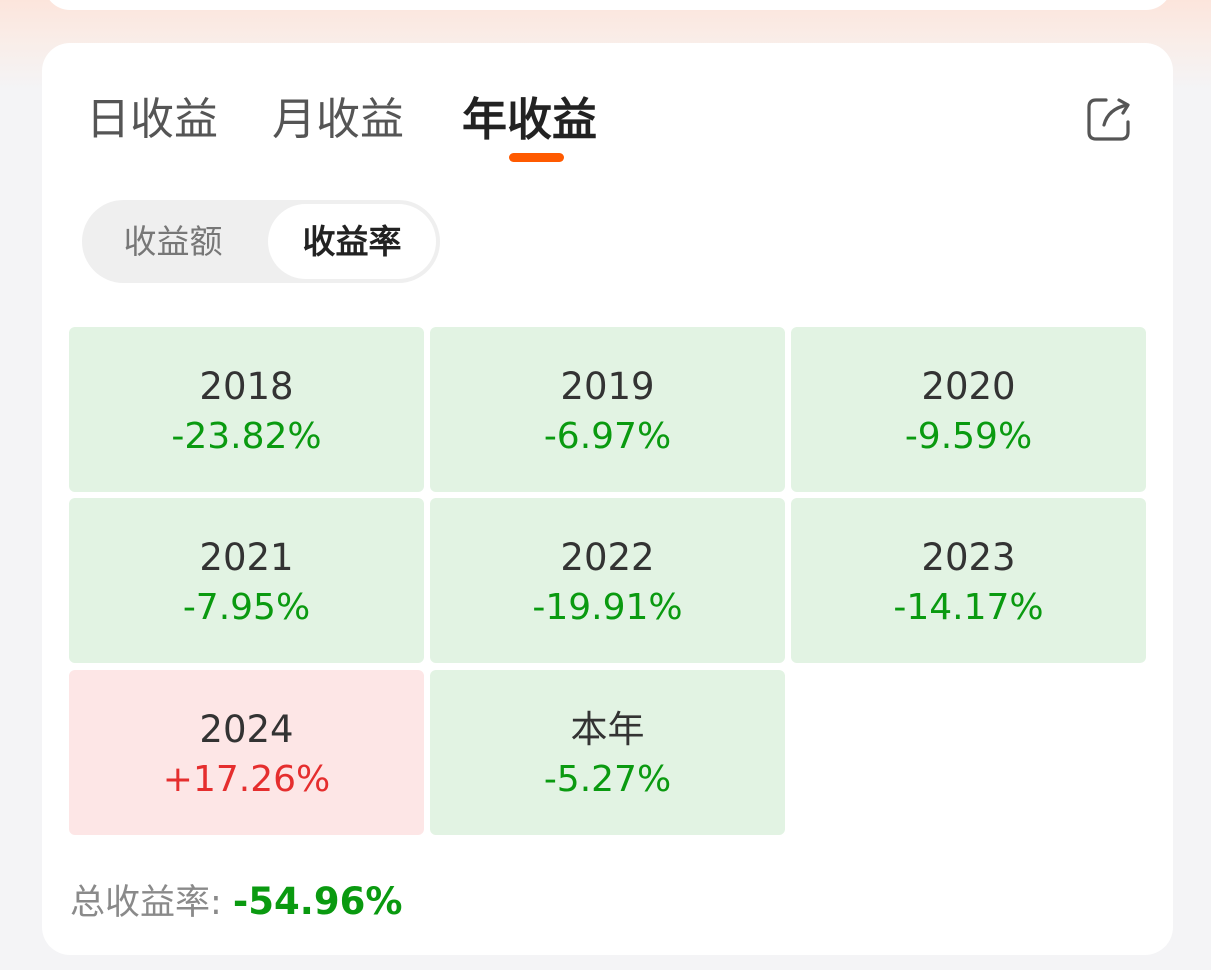 This screenshot has height=970, width=1211. I want to click on tab-monthly-returns: 月收益, so click(338, 119).